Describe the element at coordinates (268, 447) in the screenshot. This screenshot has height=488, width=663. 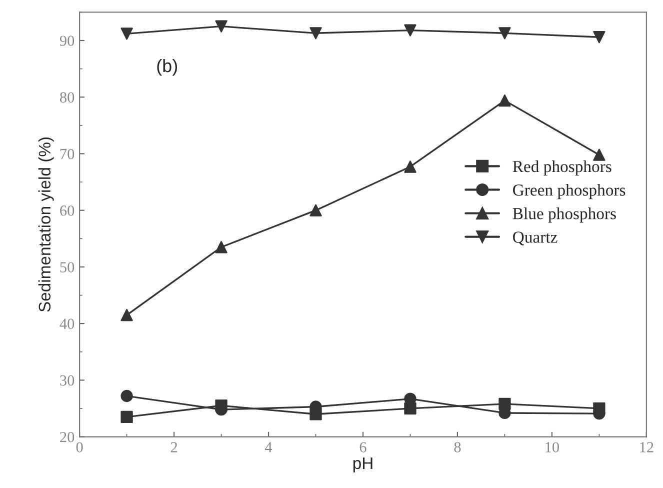
I see `x-tick-label: 4` at that location.